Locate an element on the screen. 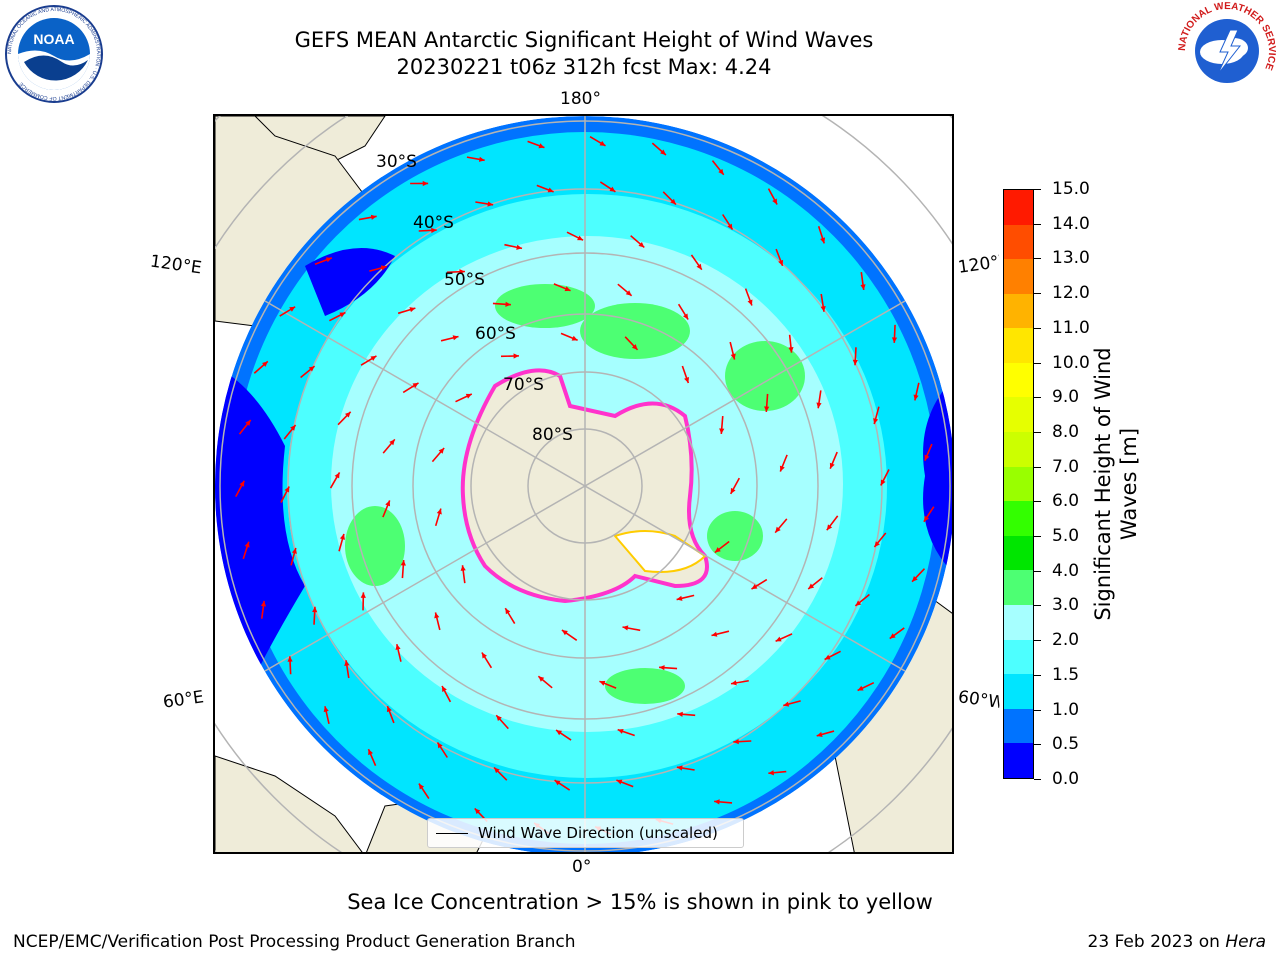 Image resolution: width=1280 pixels, height=960 pixels. colorbar-tick: 5.0 is located at coordinates (1056, 536).